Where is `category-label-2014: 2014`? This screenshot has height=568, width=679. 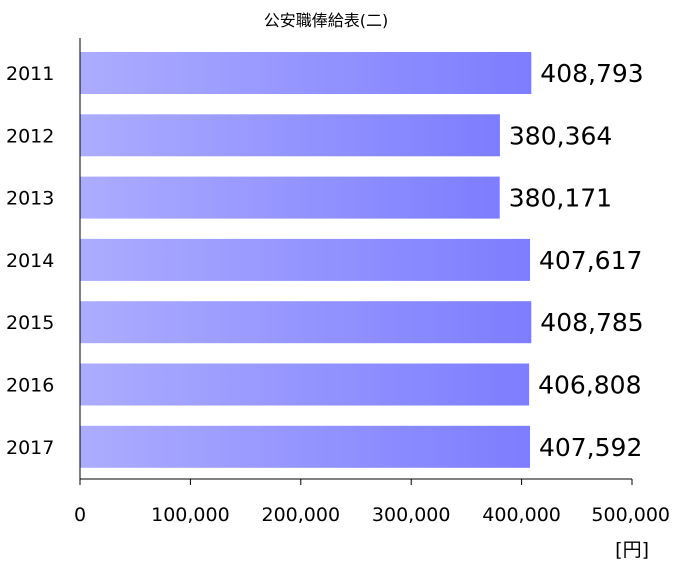
category-label-2014: 2014 is located at coordinates (30, 261).